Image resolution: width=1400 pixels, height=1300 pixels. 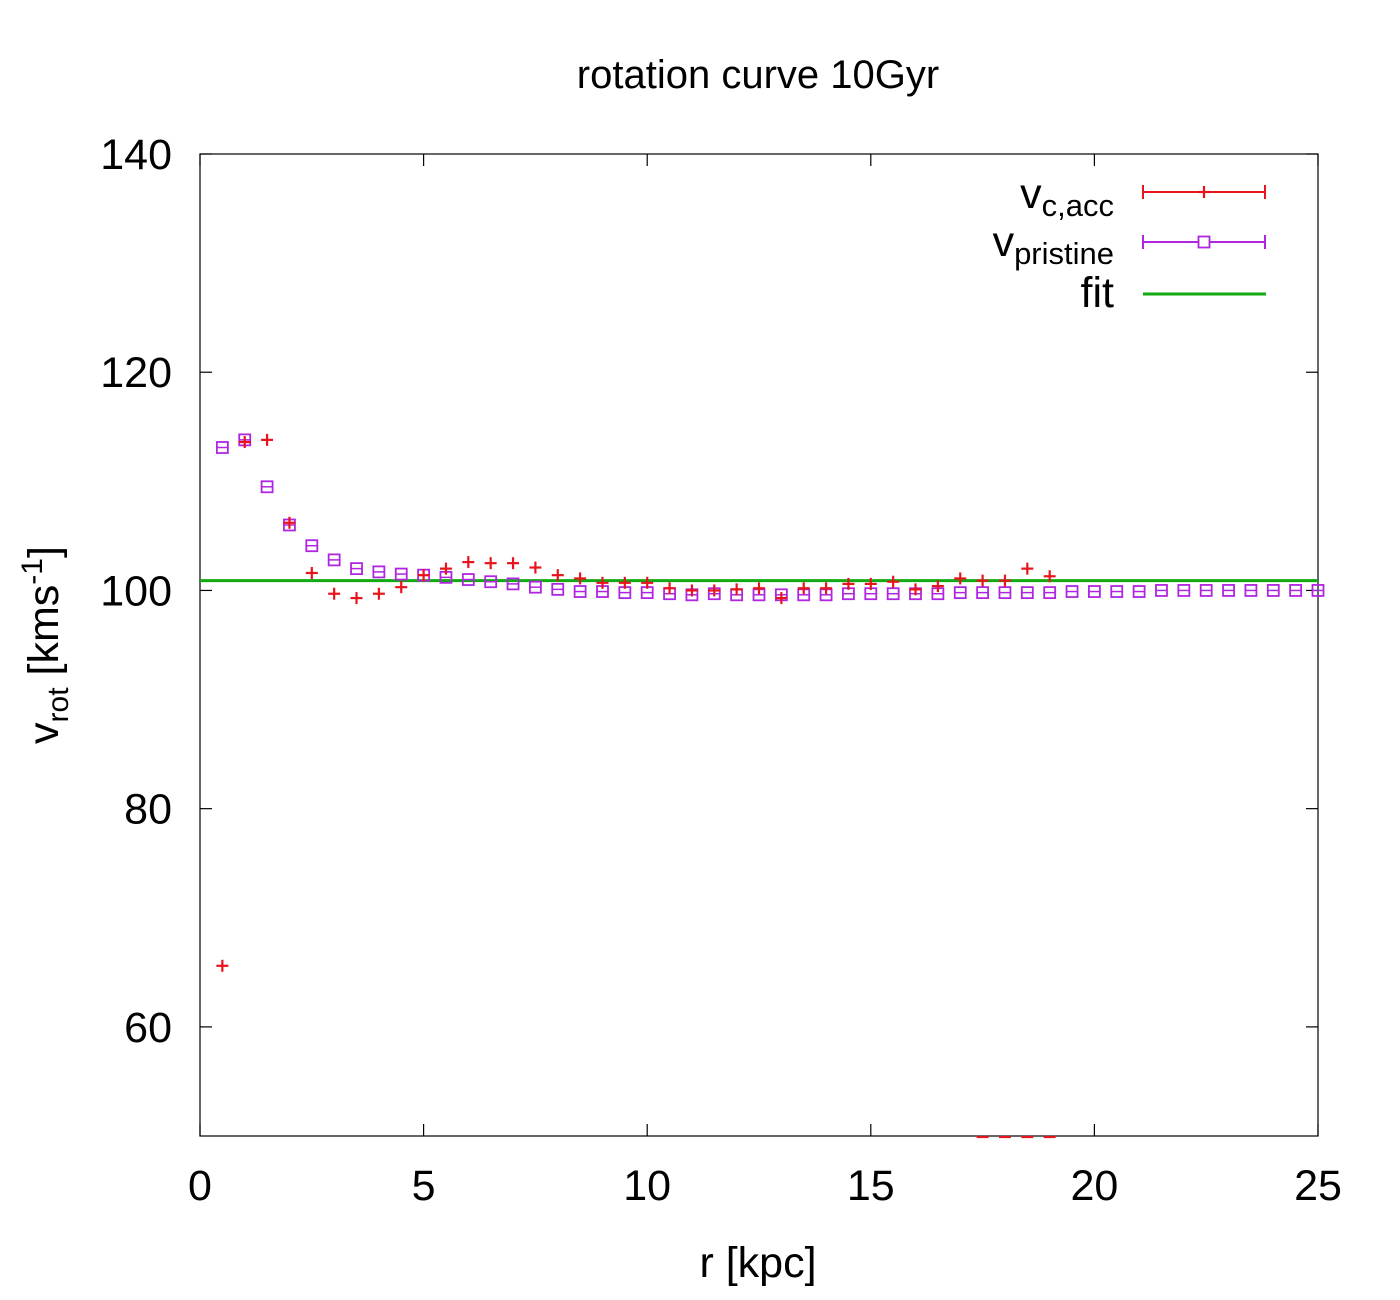 I want to click on y-axis-label: vrot [kms-1], so click(x=45, y=645).